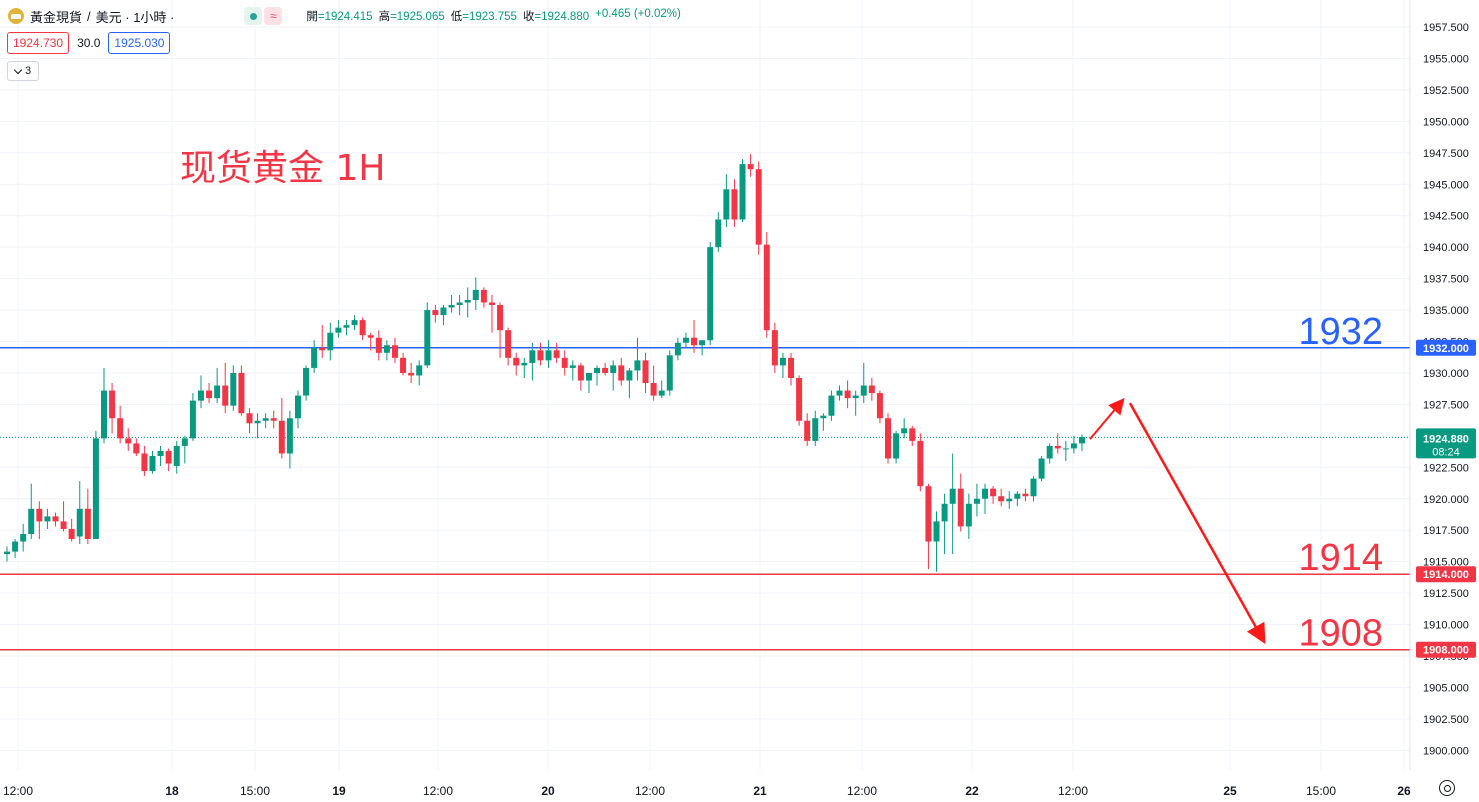 This screenshot has width=1479, height=802. Describe the element at coordinates (23, 71) in the screenshot. I see `indicators-toggle-button: 3` at that location.